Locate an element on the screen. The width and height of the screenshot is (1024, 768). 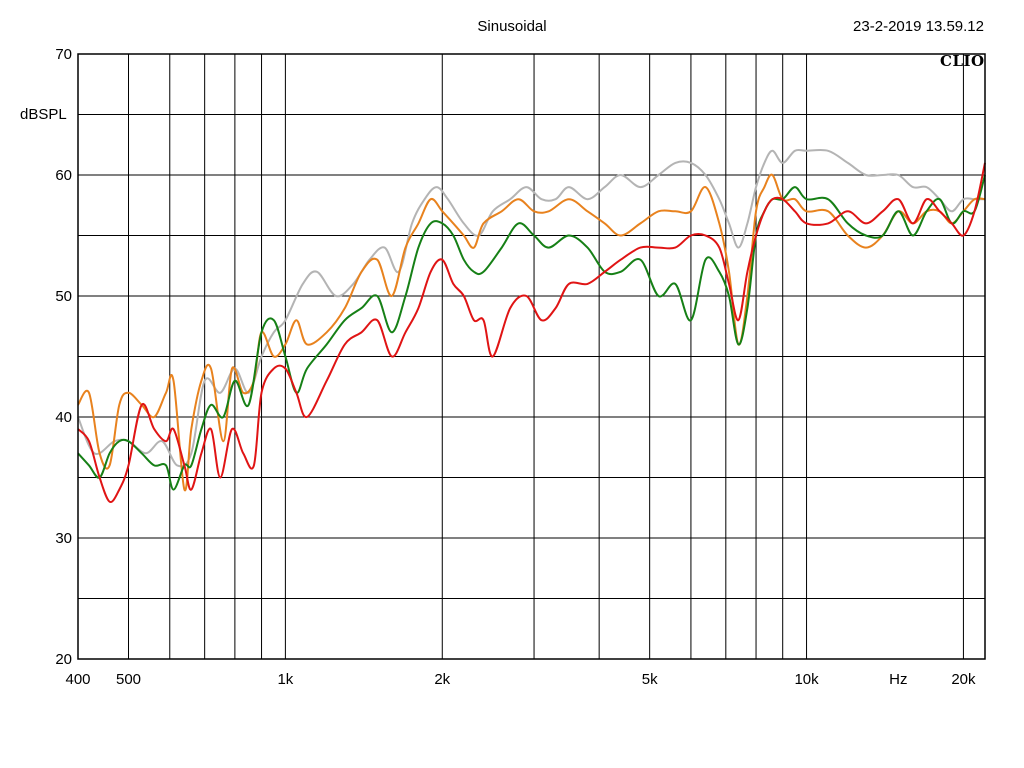
x-tick-label: 5k is located at coordinates (650, 679).